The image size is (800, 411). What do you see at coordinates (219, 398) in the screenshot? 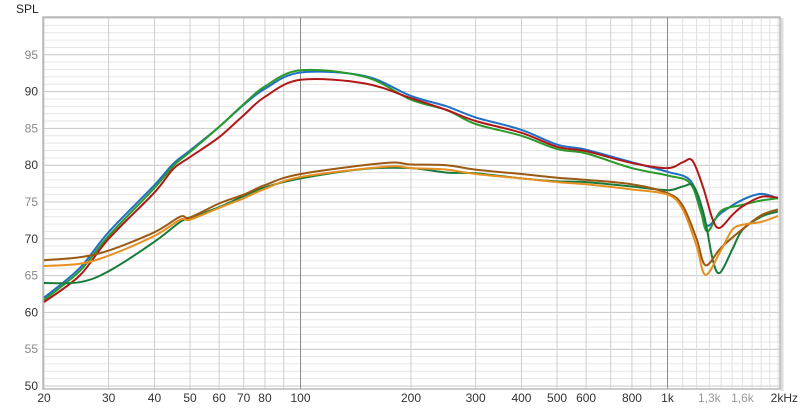
I see `x-tick-label: 60` at bounding box center [219, 398].